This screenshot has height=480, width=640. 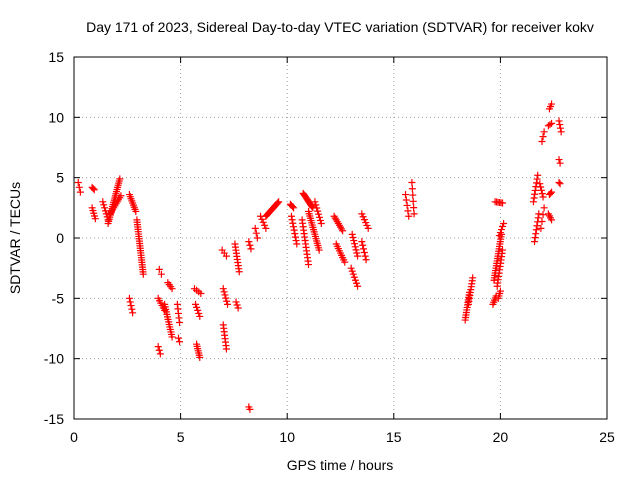 What do you see at coordinates (340, 465) in the screenshot?
I see `x-axis-label: GPS time / hours` at bounding box center [340, 465].